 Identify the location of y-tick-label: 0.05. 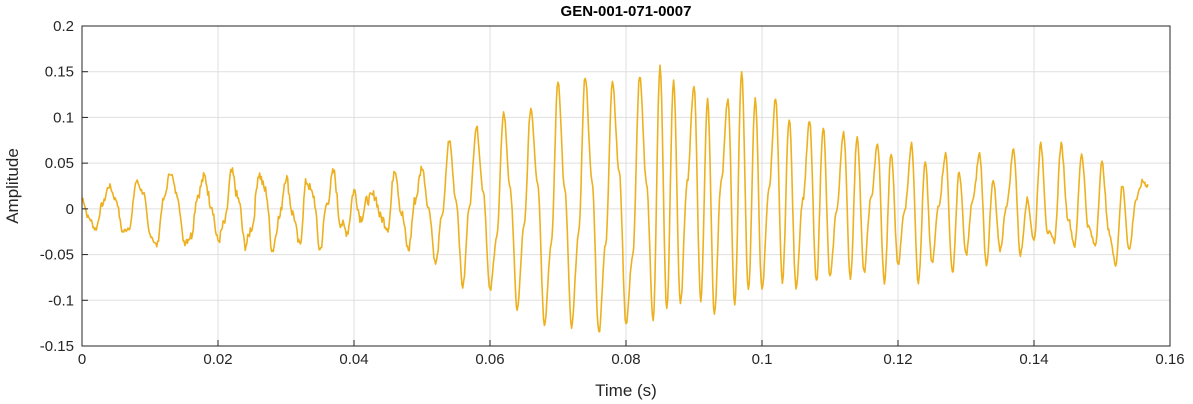
(59, 163).